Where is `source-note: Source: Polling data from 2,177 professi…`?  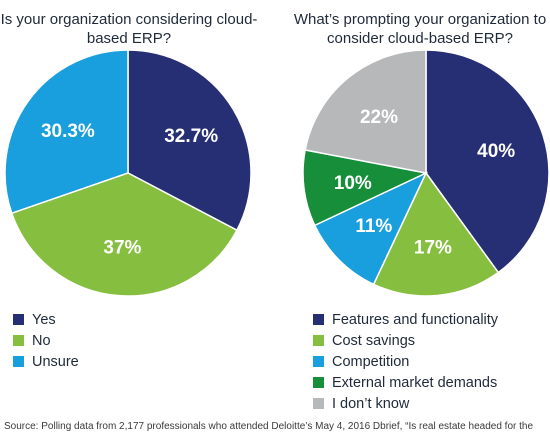
source-note: Source: Polling data from 2,177 professi… is located at coordinates (269, 426).